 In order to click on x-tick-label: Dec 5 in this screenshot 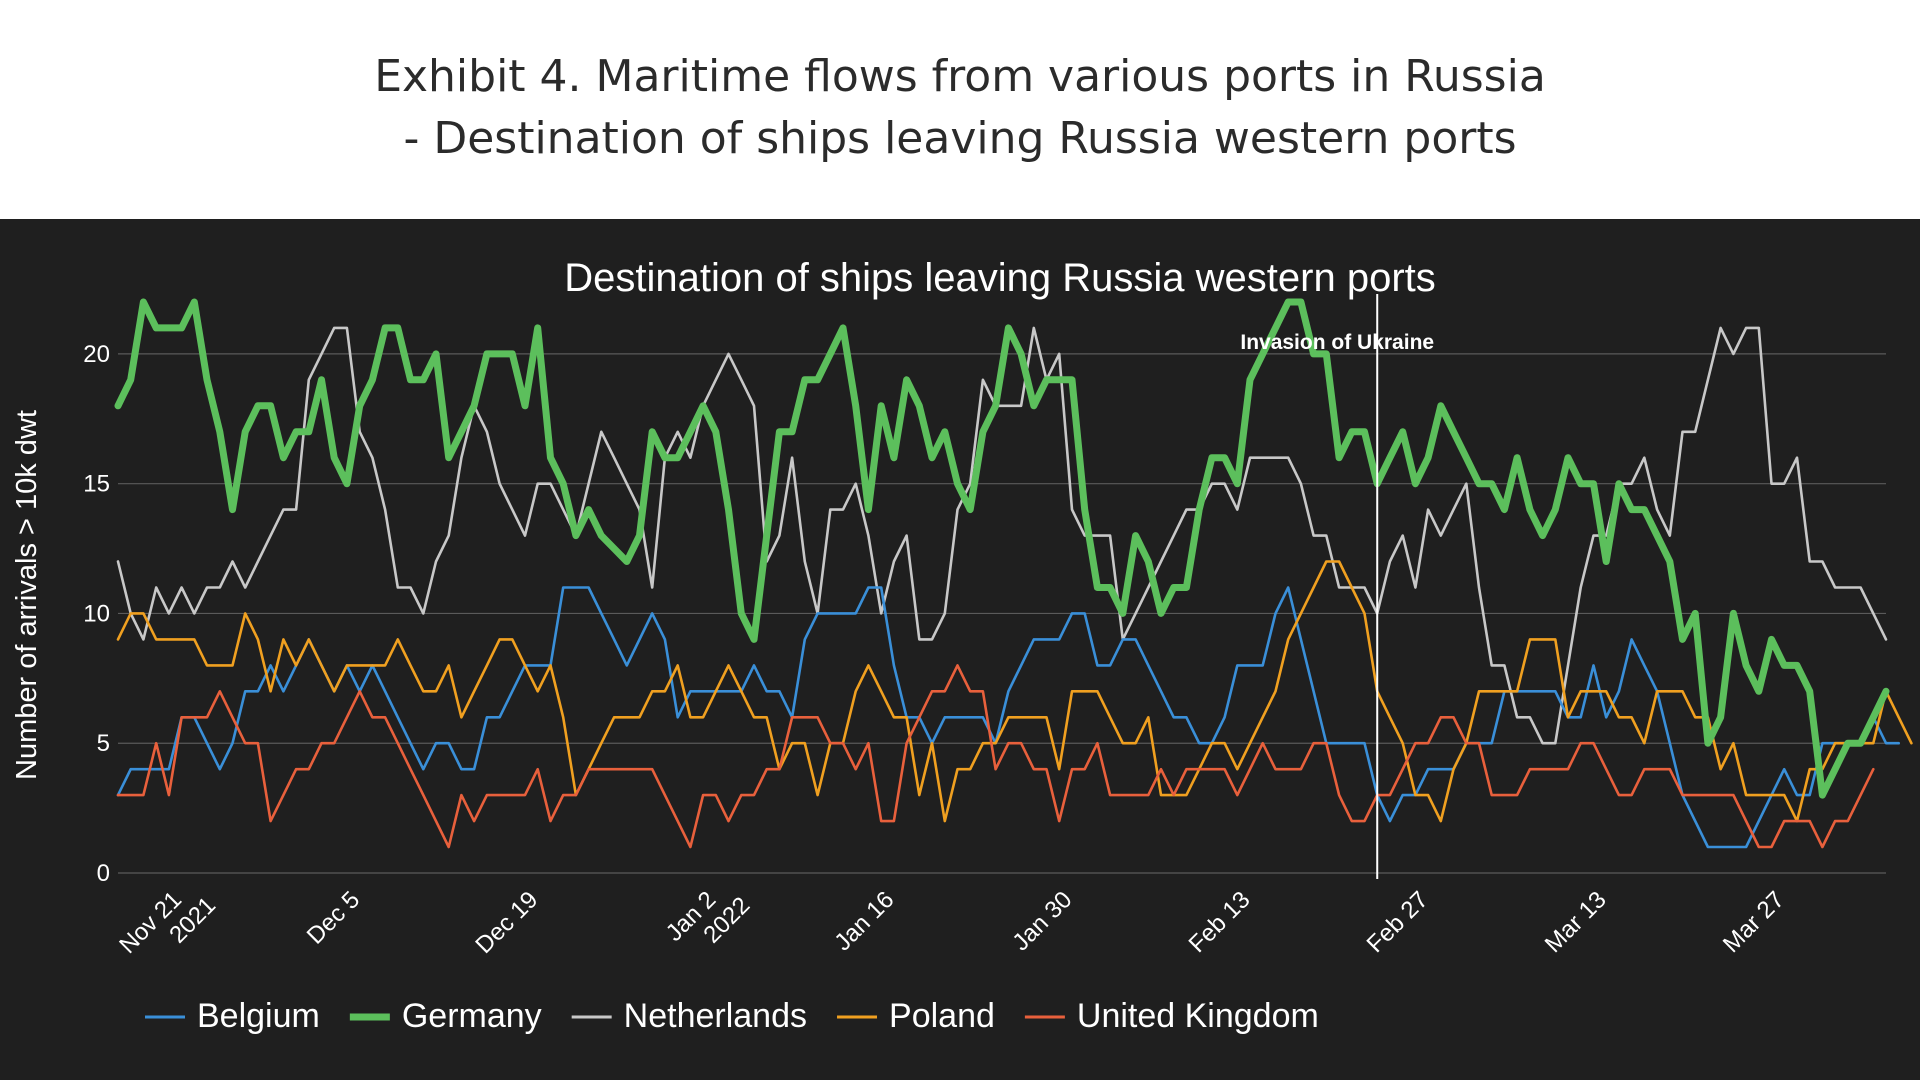, I will do `click(333, 917)`.